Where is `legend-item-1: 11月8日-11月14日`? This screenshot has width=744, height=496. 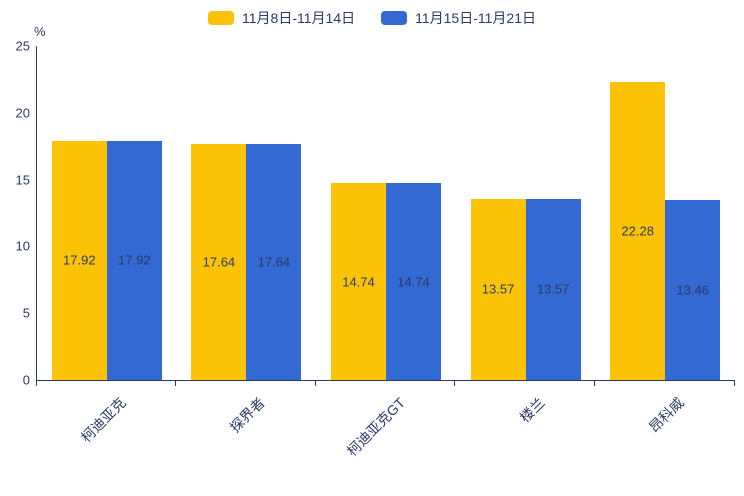 legend-item-1: 11月8日-11月14日 is located at coordinates (281, 18).